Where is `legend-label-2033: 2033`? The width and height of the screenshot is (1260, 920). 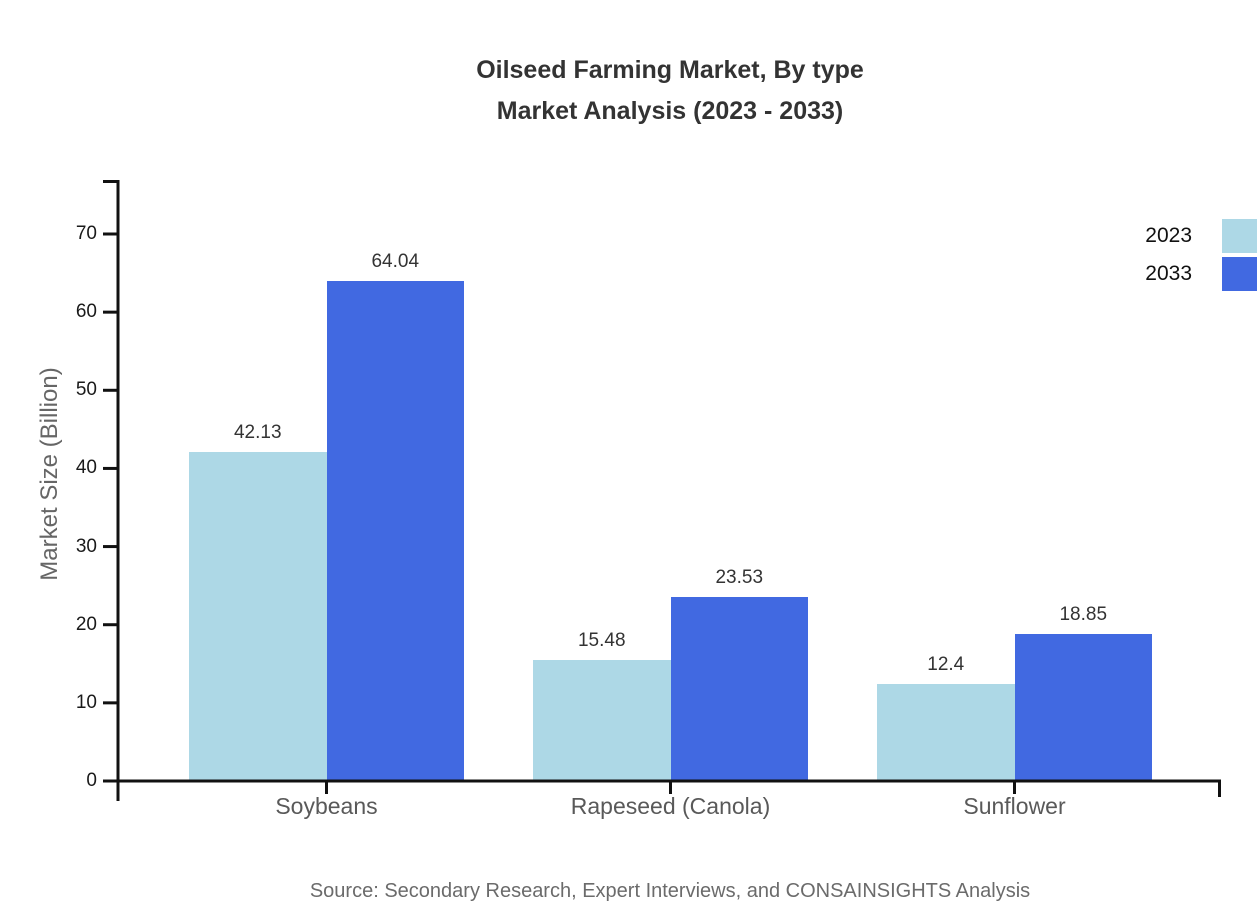 legend-label-2033: 2033 is located at coordinates (1168, 273).